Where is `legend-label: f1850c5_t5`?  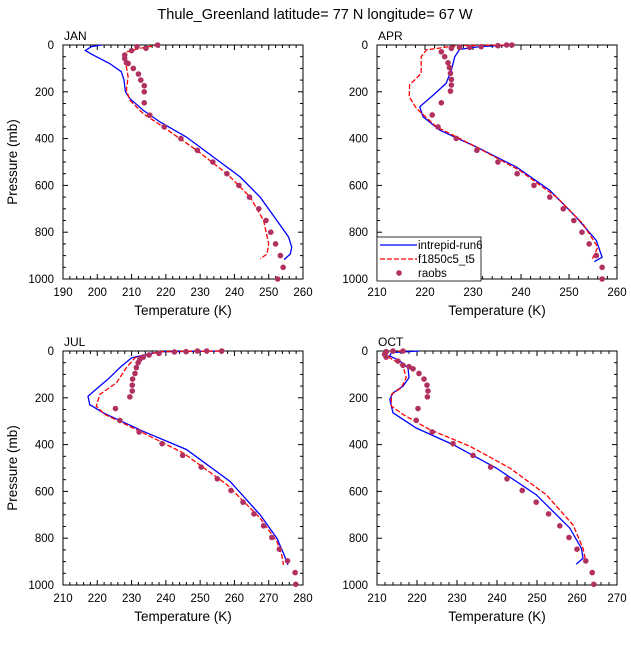 legend-label: f1850c5_t5 is located at coordinates (446, 260).